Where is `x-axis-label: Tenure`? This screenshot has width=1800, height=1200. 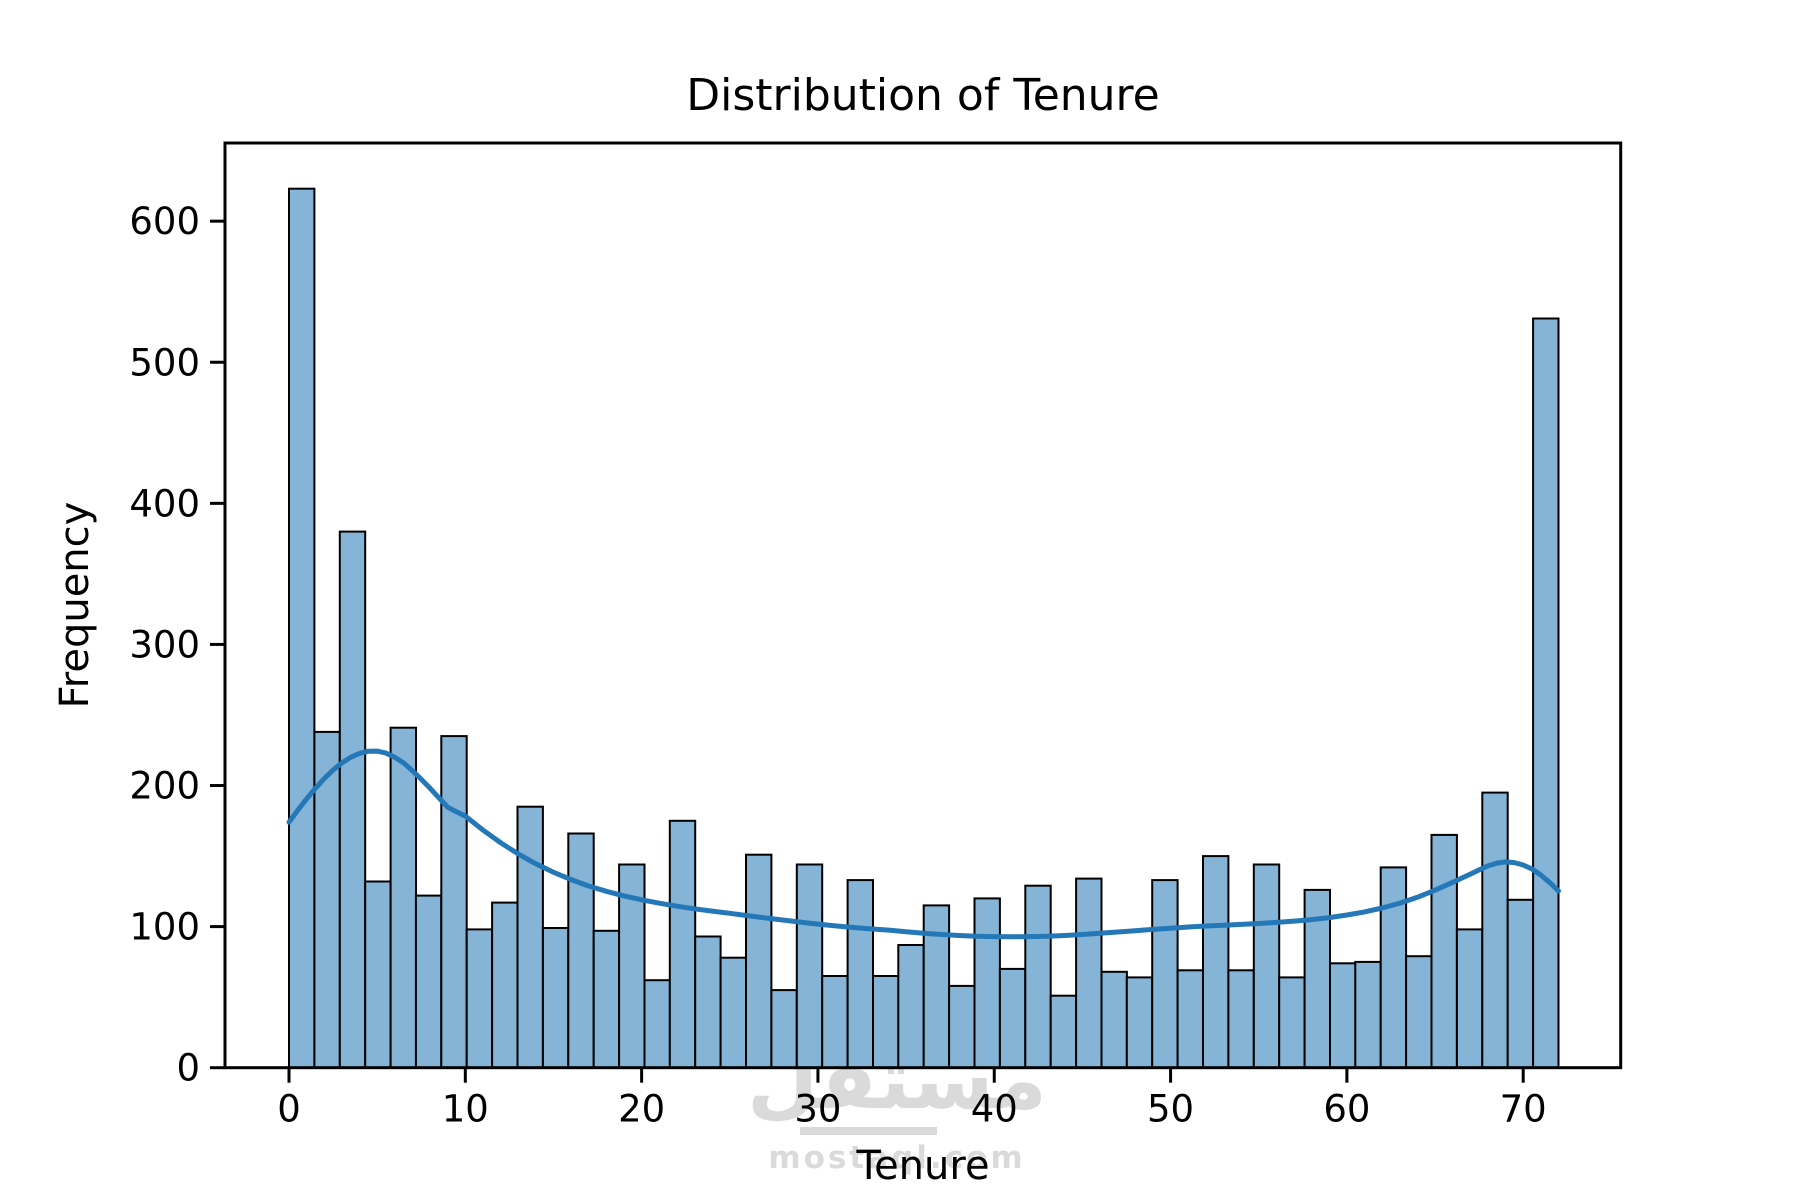
x-axis-label: Tenure is located at coordinates (923, 1166).